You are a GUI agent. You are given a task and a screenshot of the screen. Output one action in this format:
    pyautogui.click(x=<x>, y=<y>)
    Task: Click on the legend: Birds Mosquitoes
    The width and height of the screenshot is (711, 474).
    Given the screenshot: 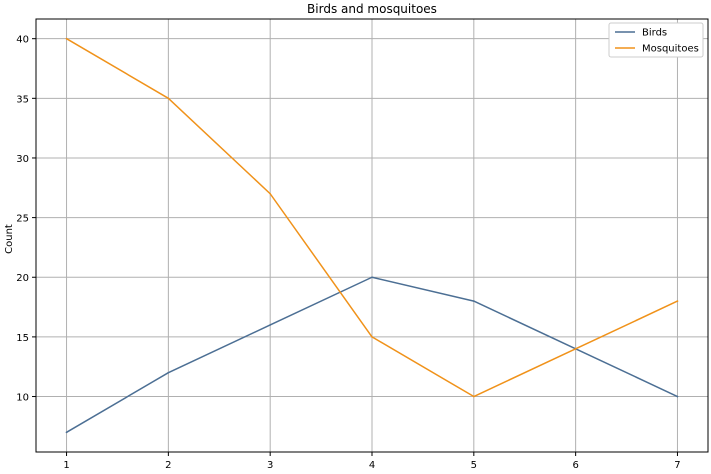 What is the action you would take?
    pyautogui.click(x=656, y=40)
    